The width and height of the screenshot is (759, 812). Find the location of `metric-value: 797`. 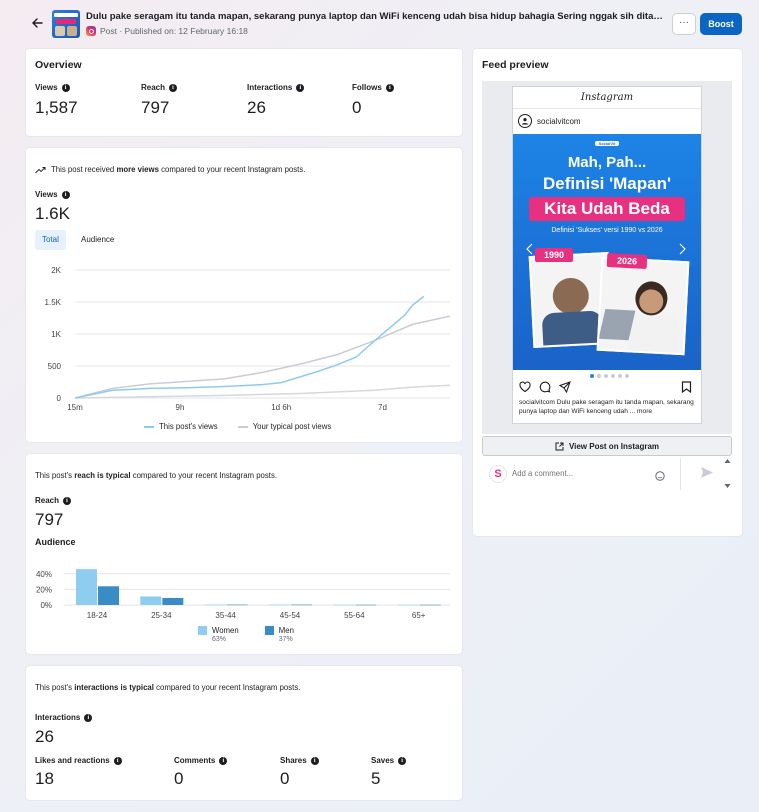

metric-value: 797 is located at coordinates (155, 107).